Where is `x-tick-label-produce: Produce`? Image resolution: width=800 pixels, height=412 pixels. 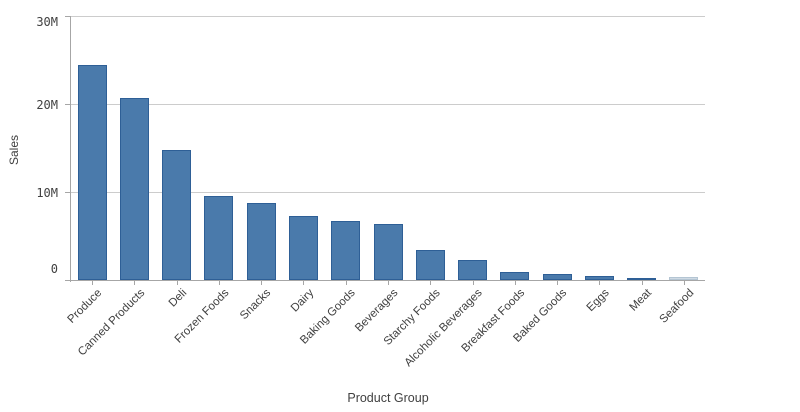
x-tick-label-produce: Produce is located at coordinates (85, 306).